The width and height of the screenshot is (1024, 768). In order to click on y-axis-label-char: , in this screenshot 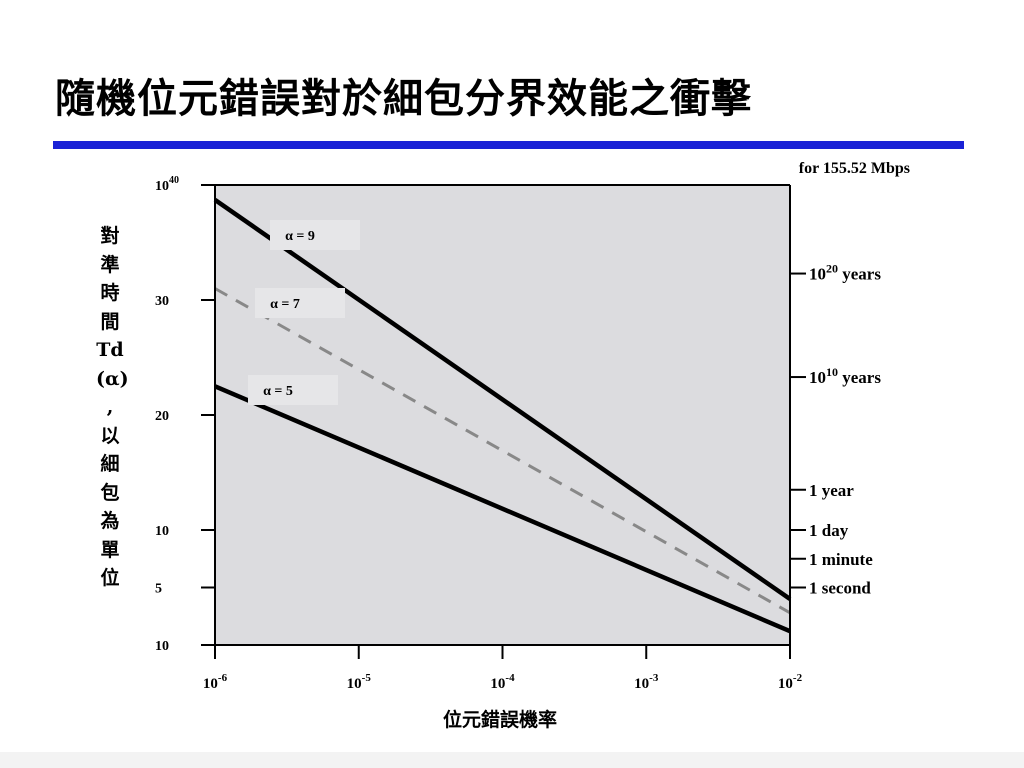, I will do `click(110, 407)`.